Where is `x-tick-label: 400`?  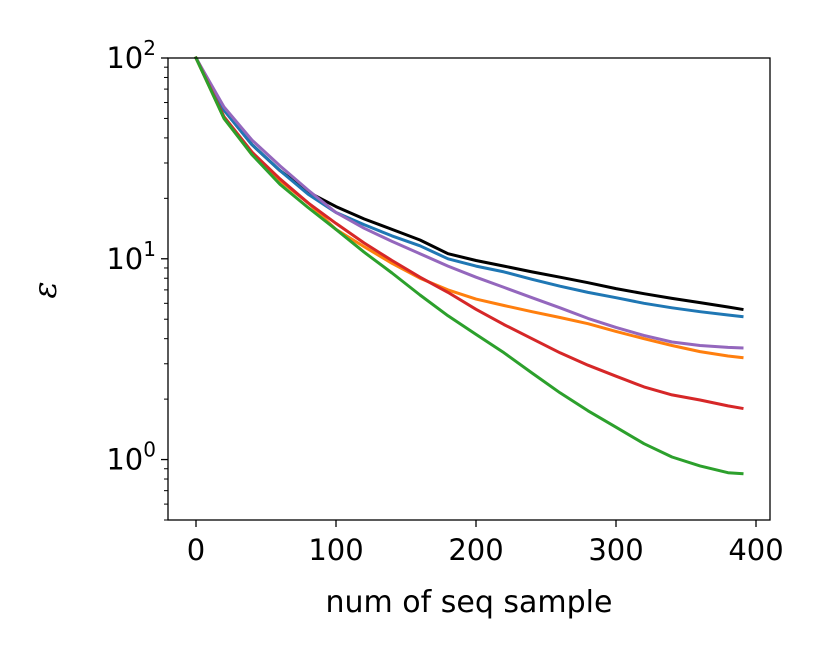
x-tick-label: 400 is located at coordinates (755, 550).